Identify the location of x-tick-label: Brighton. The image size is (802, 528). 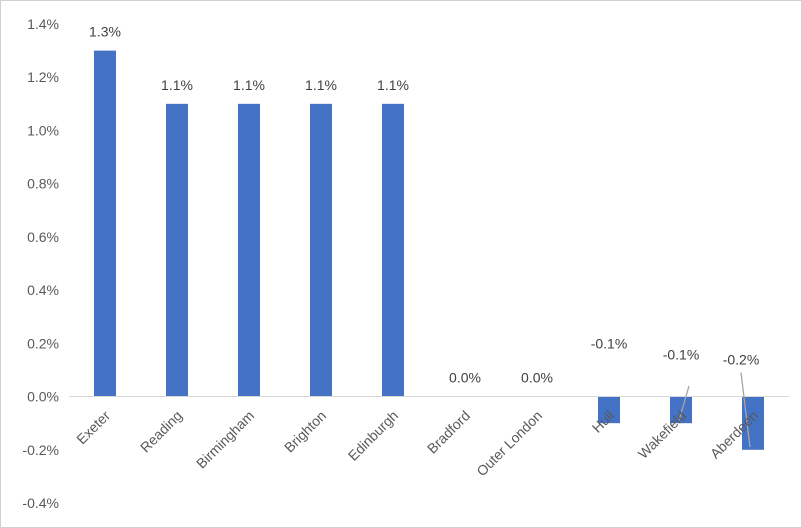
(305, 431).